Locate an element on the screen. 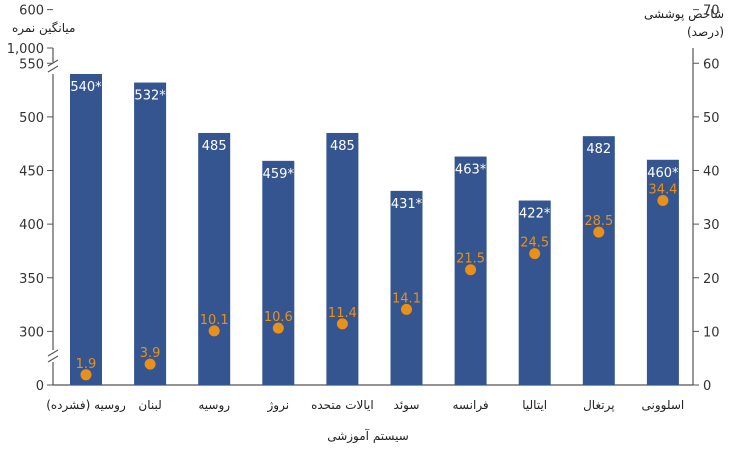  right-tick-label: 40 is located at coordinates (711, 172).